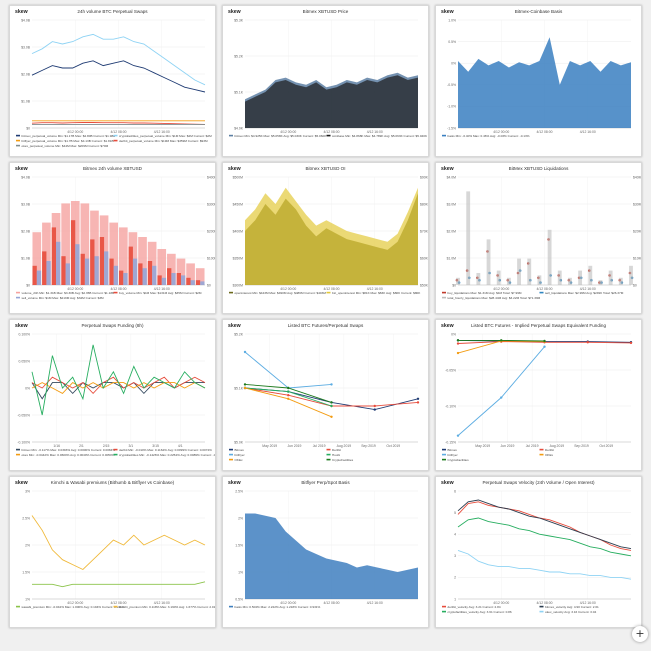 Image resolution: width=651 pixels, height=651 pixels. What do you see at coordinates (26, 231) in the screenshot?
I see `y-tick-label: $2.0B` at bounding box center [26, 231].